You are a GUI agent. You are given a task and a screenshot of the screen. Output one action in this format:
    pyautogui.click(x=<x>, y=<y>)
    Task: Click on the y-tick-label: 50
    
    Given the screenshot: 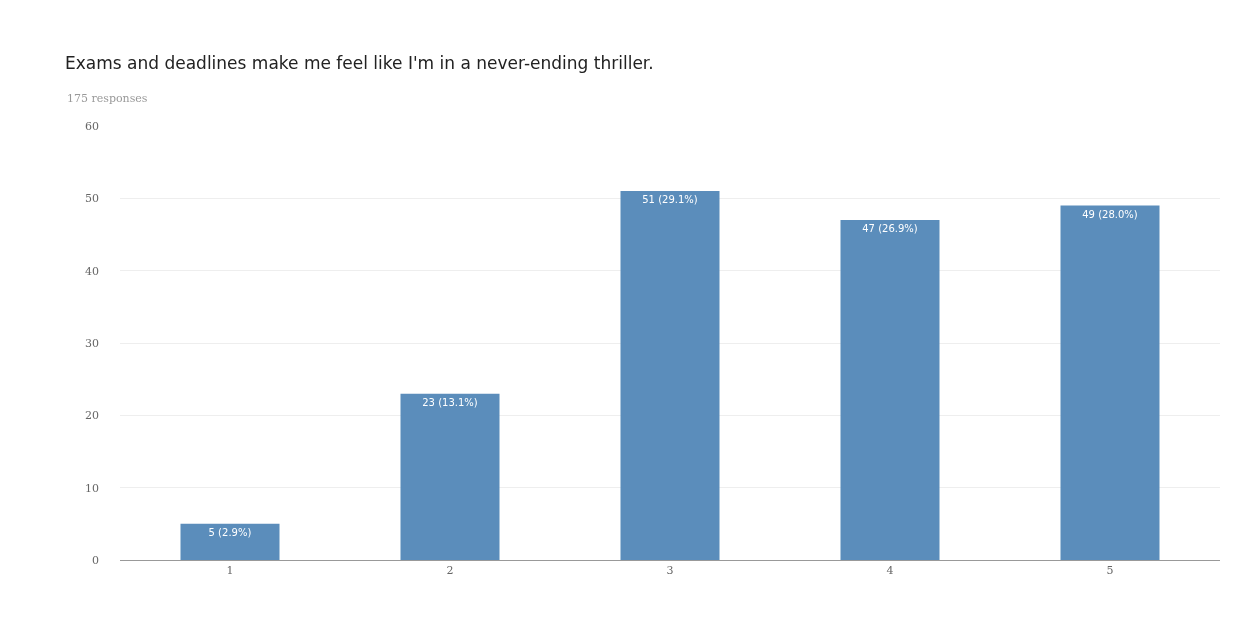 What is the action you would take?
    pyautogui.click(x=92, y=199)
    